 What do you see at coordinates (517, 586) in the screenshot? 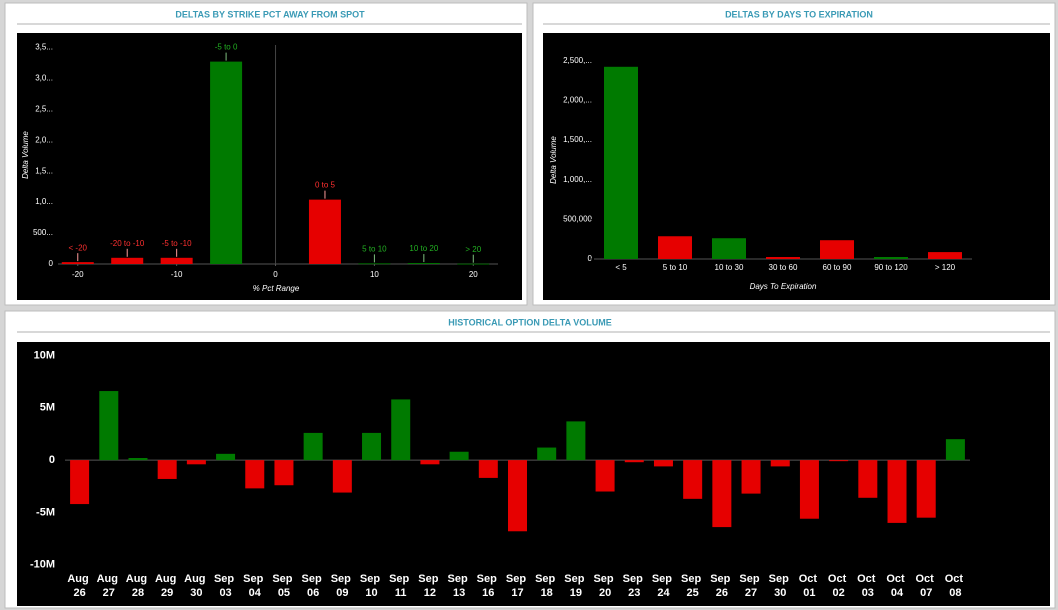
I see `x-tick-label: Sep 17` at bounding box center [517, 586].